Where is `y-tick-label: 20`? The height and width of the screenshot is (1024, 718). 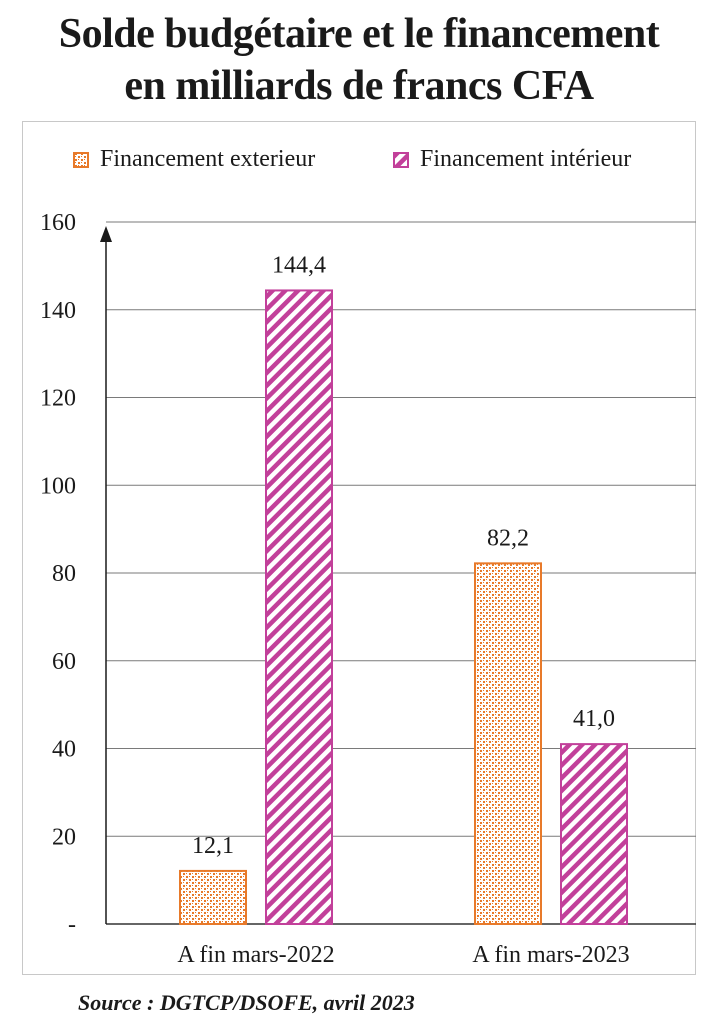
y-tick-label: 20 is located at coordinates (64, 837).